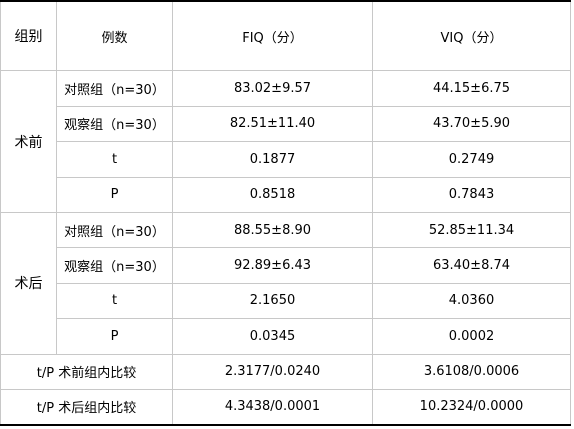  What do you see at coordinates (471, 36) in the screenshot?
I see `header-viq: VIQ（分）` at bounding box center [471, 36].